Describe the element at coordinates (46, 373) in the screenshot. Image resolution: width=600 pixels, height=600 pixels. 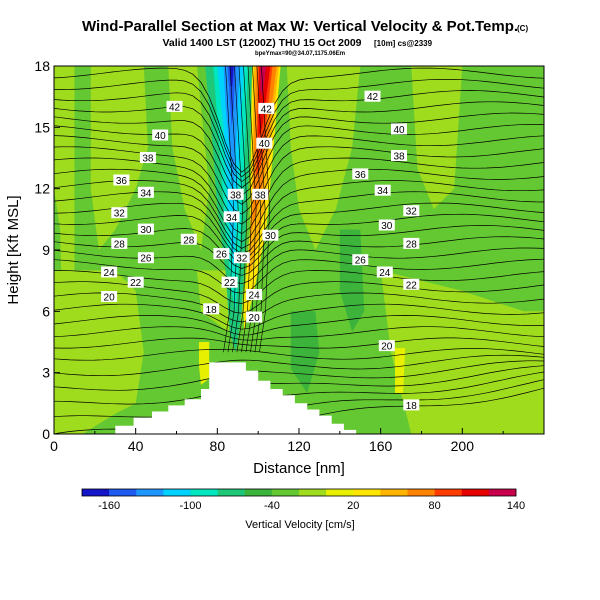
I see `y-tick-label: 3` at that location.